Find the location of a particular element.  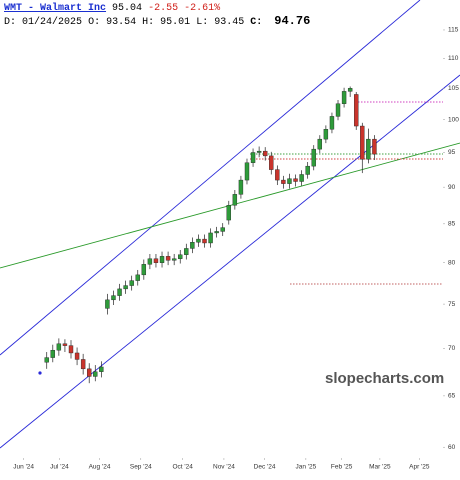

y-tick-label: 110 is located at coordinates (453, 58).